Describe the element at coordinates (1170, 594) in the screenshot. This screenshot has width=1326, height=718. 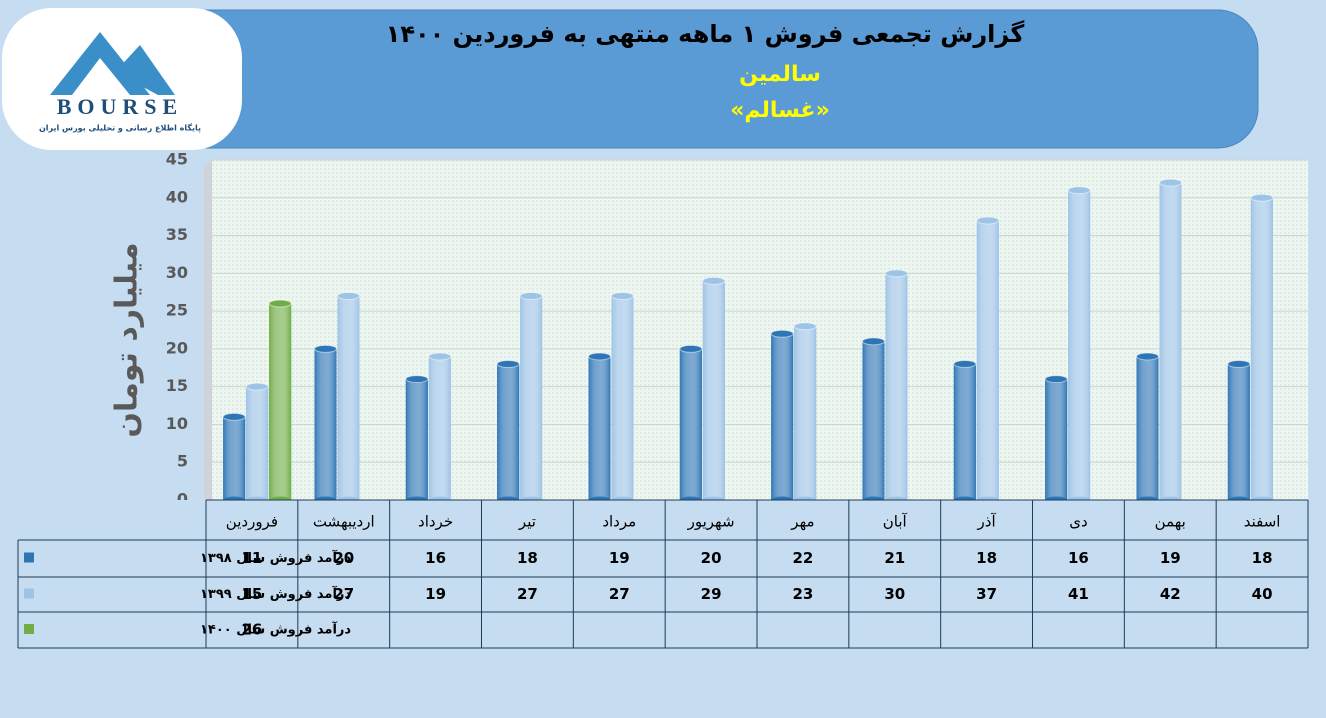
I see `table-value: 42` at that location.